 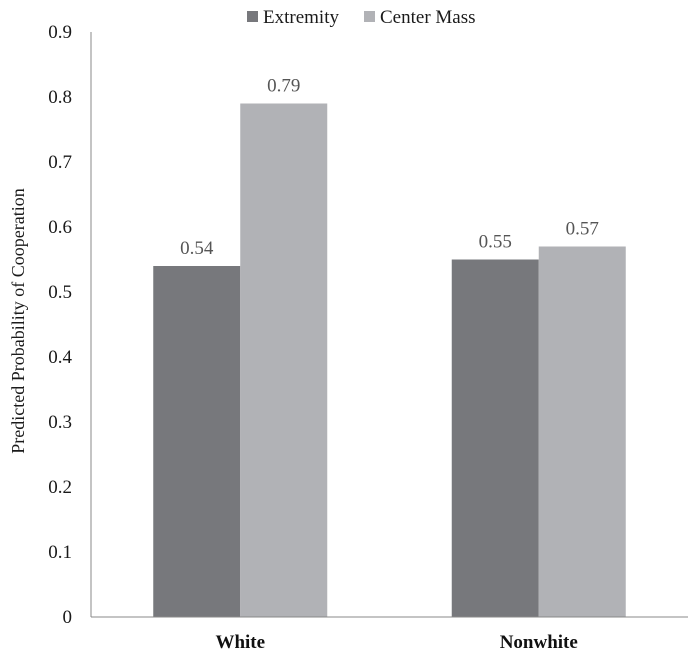 What do you see at coordinates (68, 617) in the screenshot?
I see `y-tick-label: 0` at bounding box center [68, 617].